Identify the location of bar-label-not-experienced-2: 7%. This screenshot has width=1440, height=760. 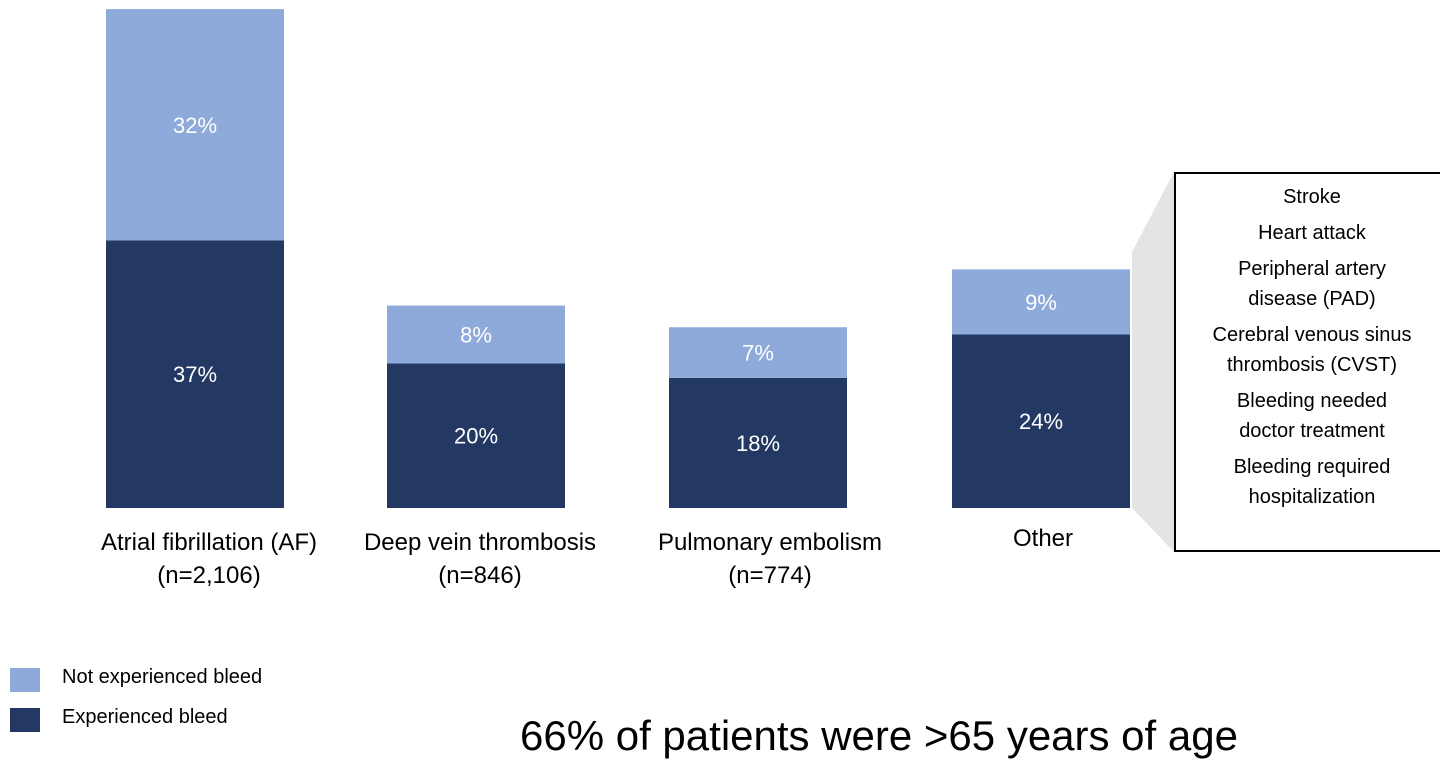
(758, 353).